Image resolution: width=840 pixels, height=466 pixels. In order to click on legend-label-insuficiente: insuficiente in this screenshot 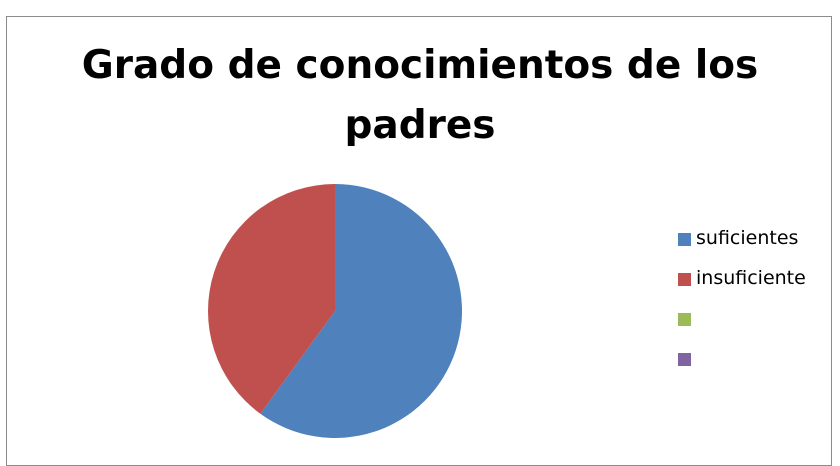, I will do `click(751, 278)`.